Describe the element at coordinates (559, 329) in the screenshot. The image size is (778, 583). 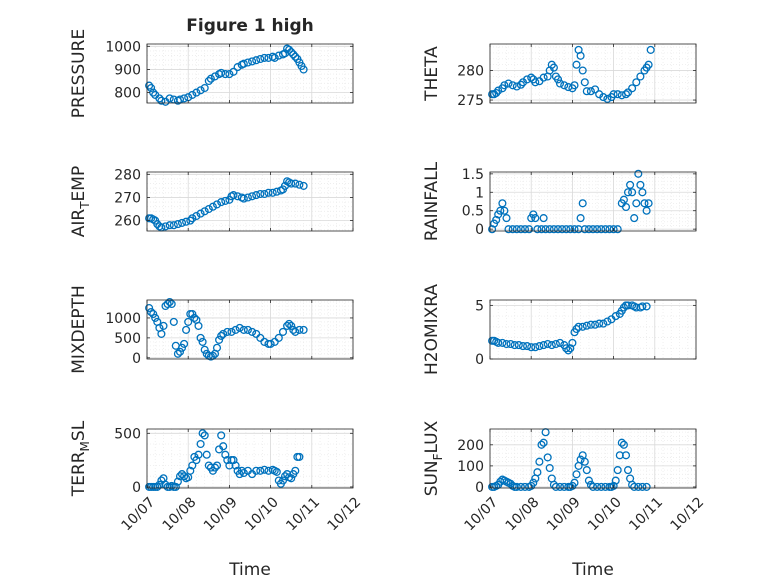
I see `subplot-h2omixra: 0 5 H2OMIXRA` at that location.